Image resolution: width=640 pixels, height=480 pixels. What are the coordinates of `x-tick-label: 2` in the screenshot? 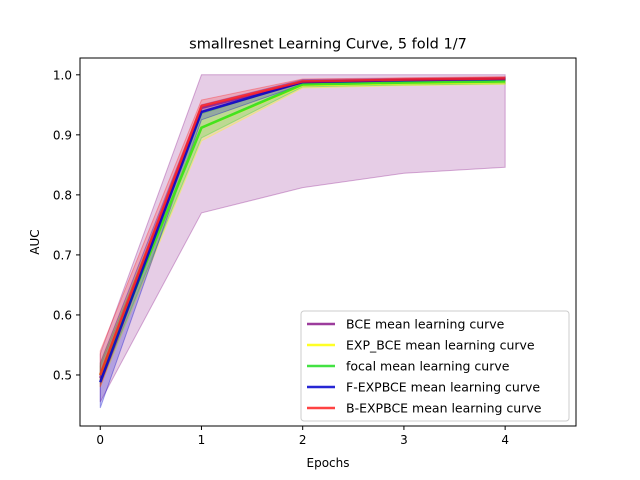 It's located at (303, 440).